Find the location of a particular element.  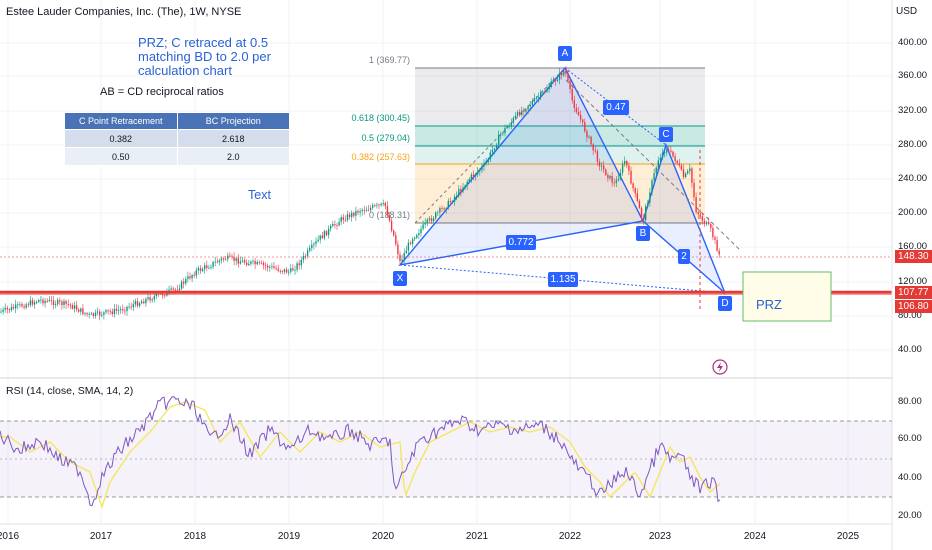

pattern-point-d: D is located at coordinates (725, 303).